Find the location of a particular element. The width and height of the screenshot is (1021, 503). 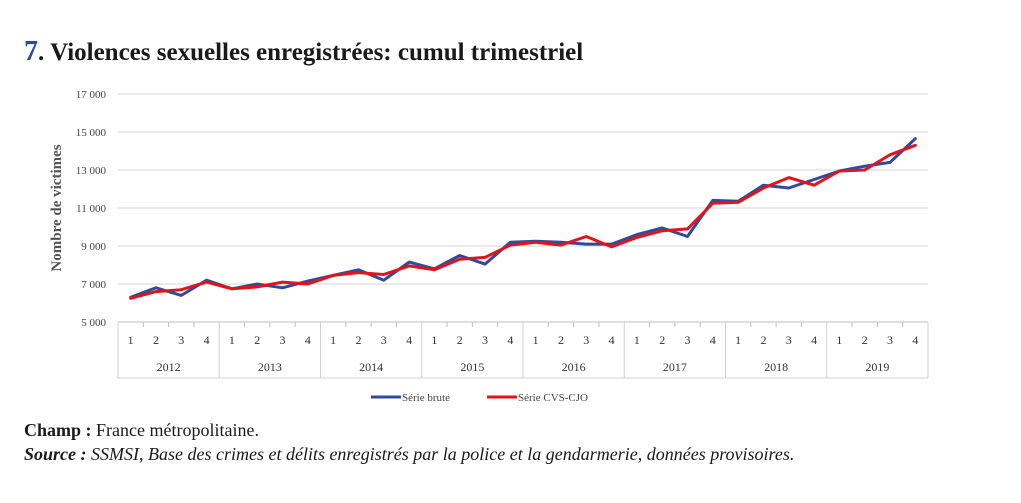

y-tick-label: 17 000 is located at coordinates (91, 95).